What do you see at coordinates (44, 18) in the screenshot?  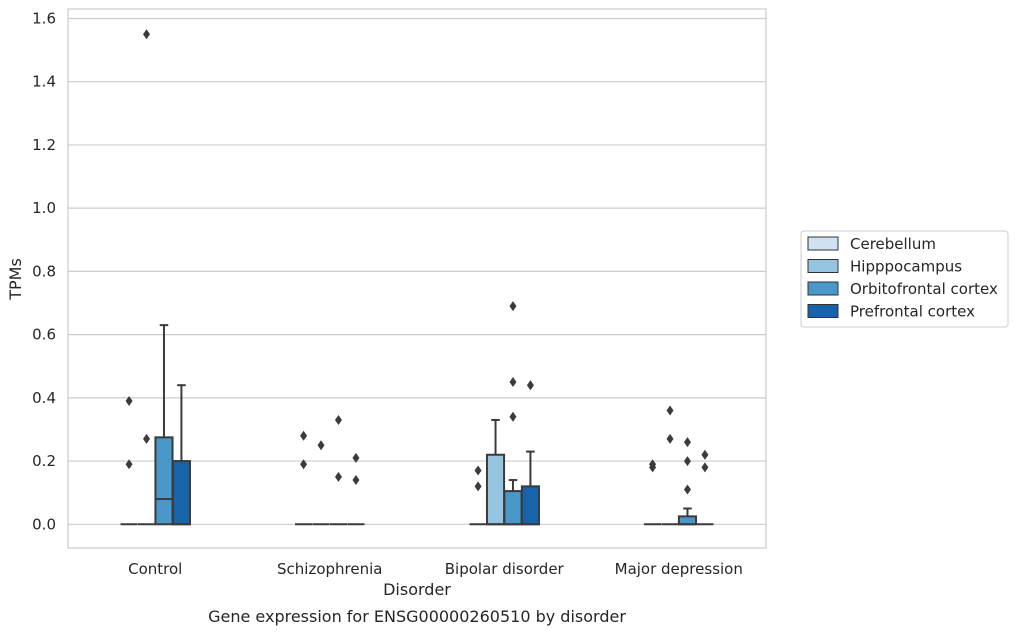 I see `y-tick-label: 1.6` at bounding box center [44, 18].